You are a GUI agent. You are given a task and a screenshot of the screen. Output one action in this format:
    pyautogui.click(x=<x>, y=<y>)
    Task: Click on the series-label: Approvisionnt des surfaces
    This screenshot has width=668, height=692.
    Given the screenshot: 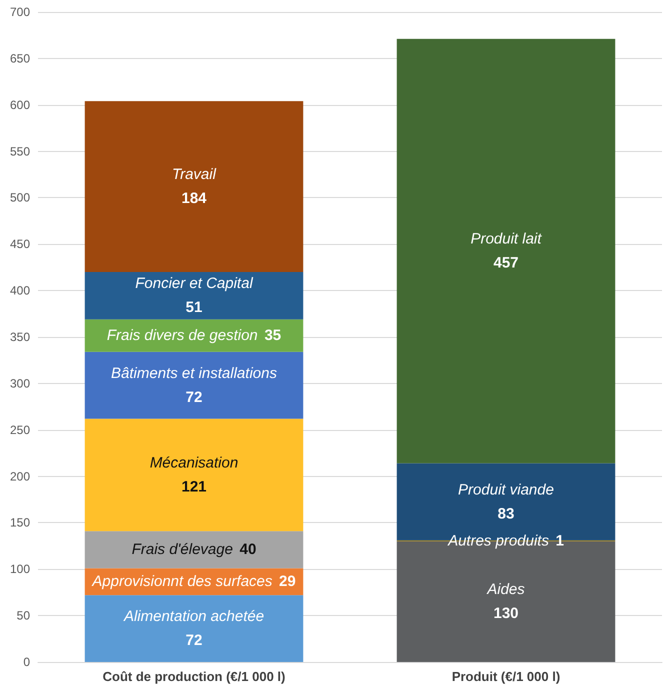 What is the action you would take?
    pyautogui.click(x=182, y=581)
    